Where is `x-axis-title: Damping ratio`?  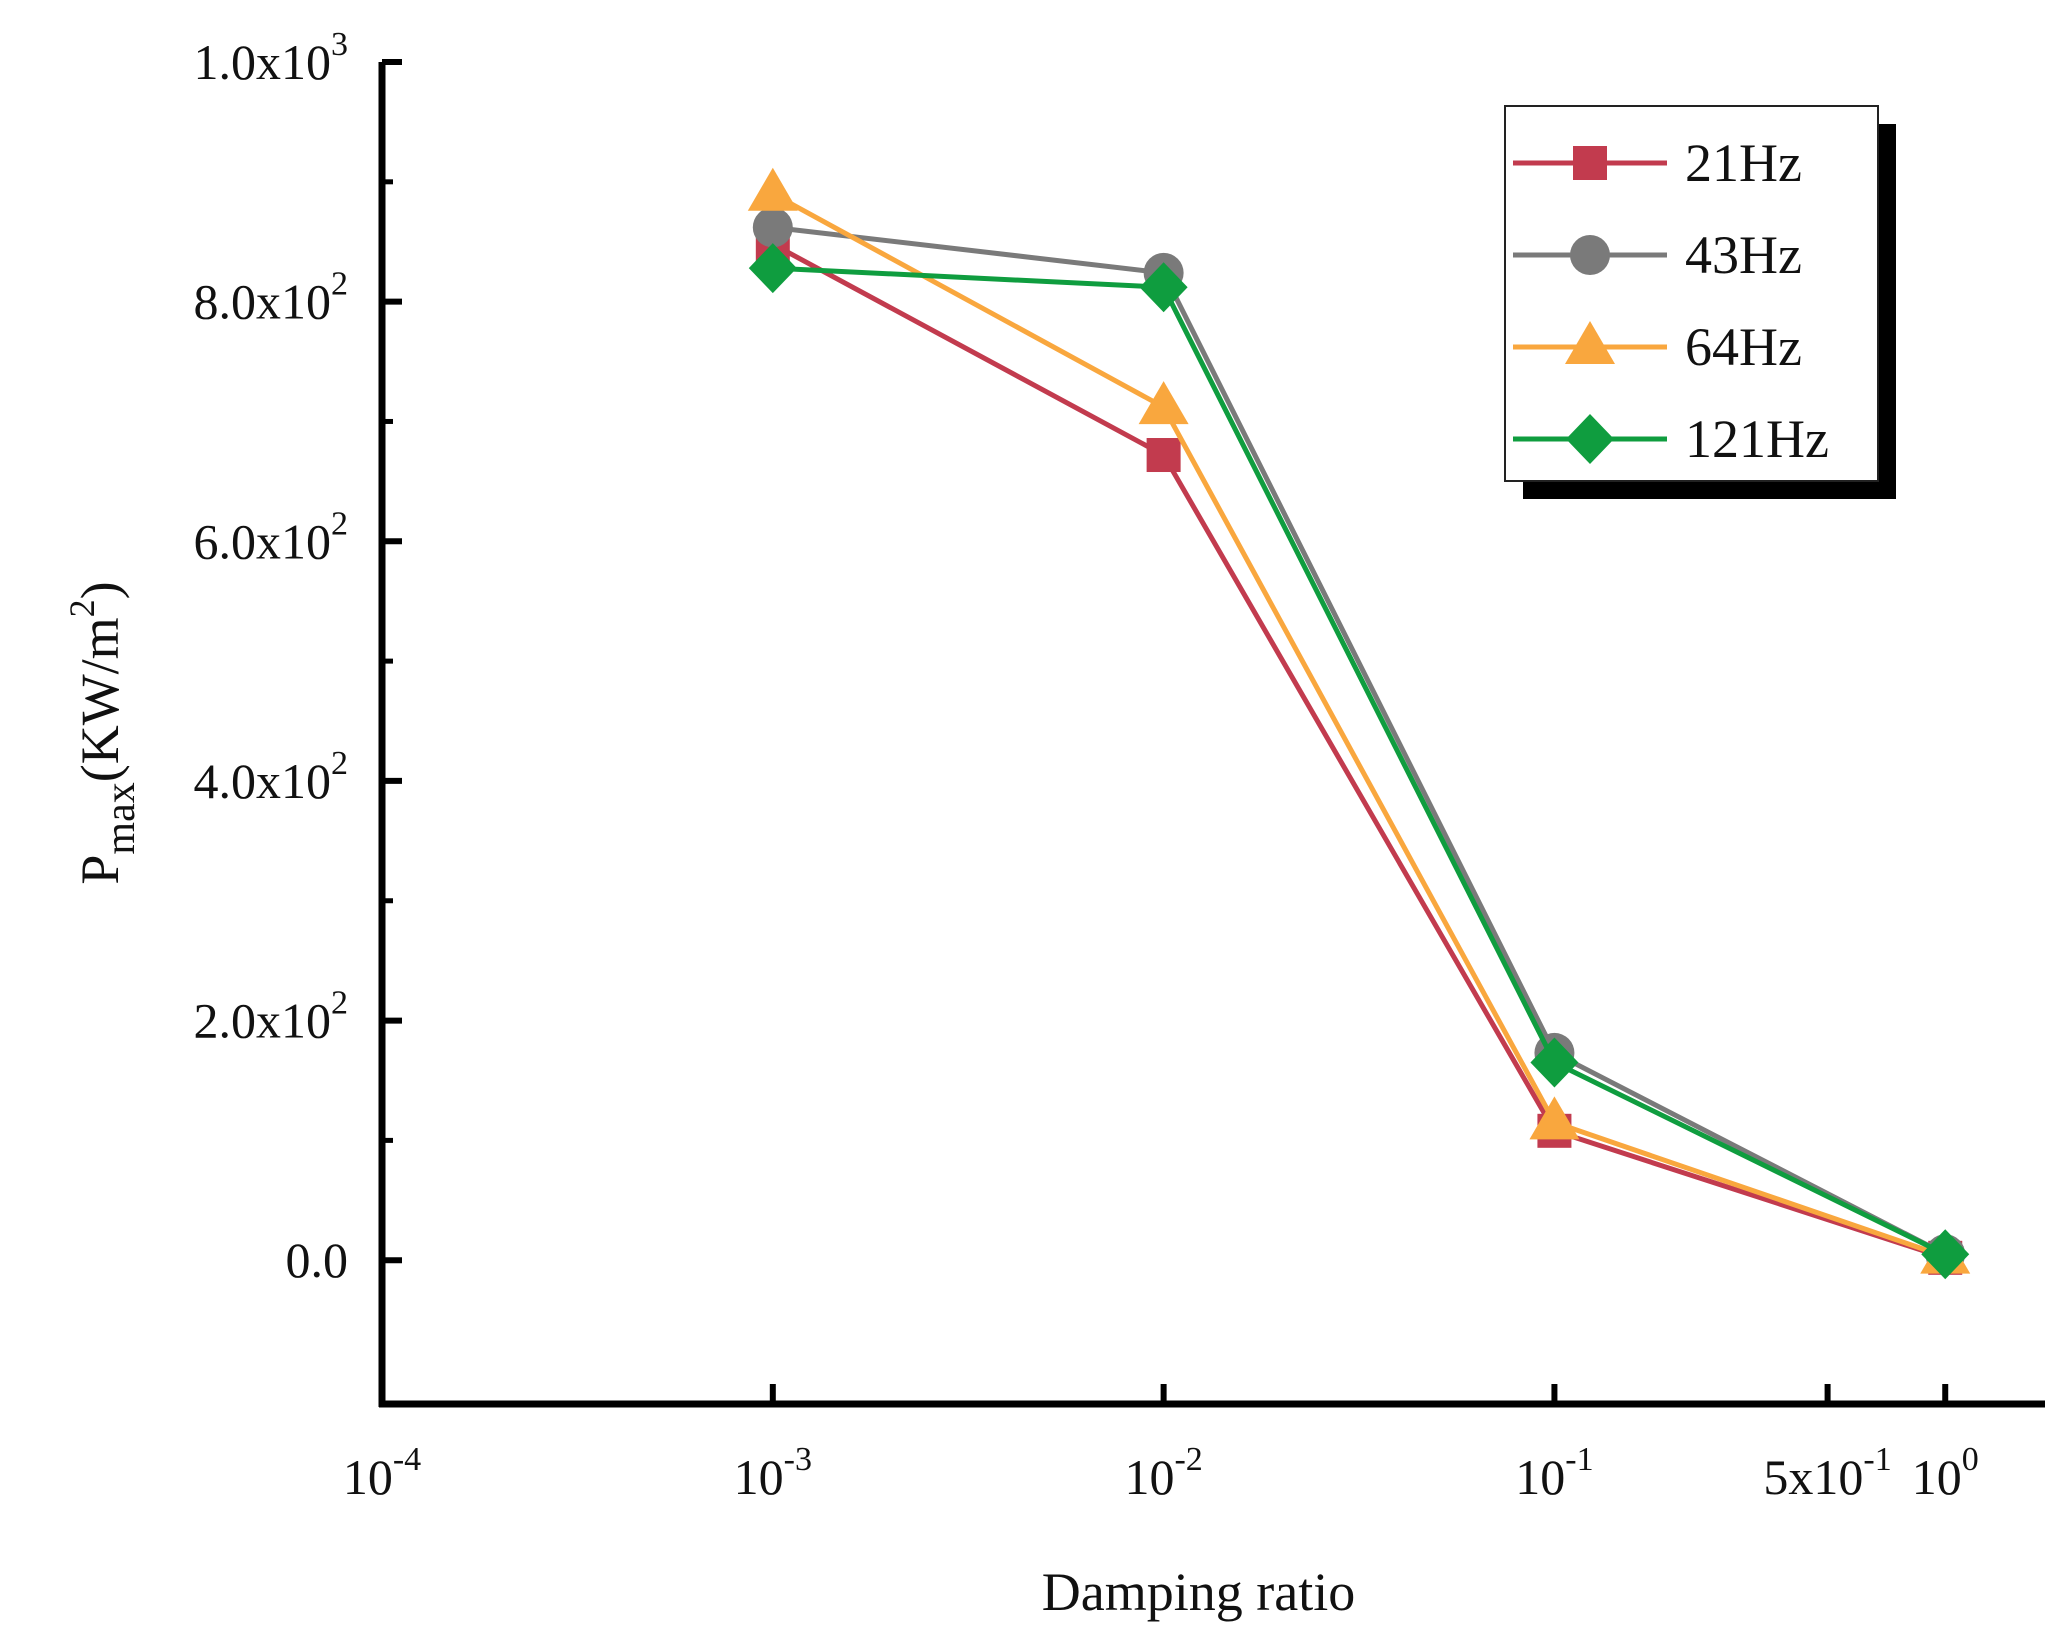
x-axis-title: Damping ratio is located at coordinates (1198, 1592).